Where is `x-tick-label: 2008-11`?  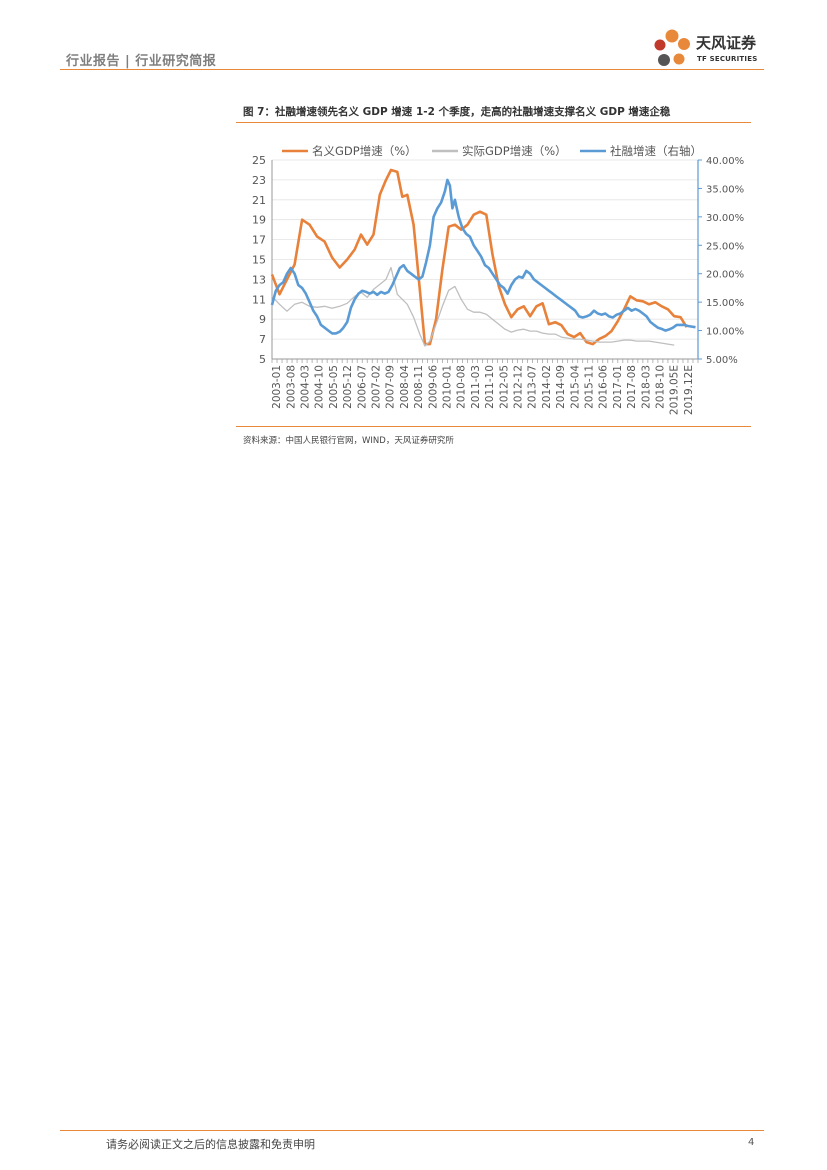 x-tick-label: 2008-11 is located at coordinates (419, 387).